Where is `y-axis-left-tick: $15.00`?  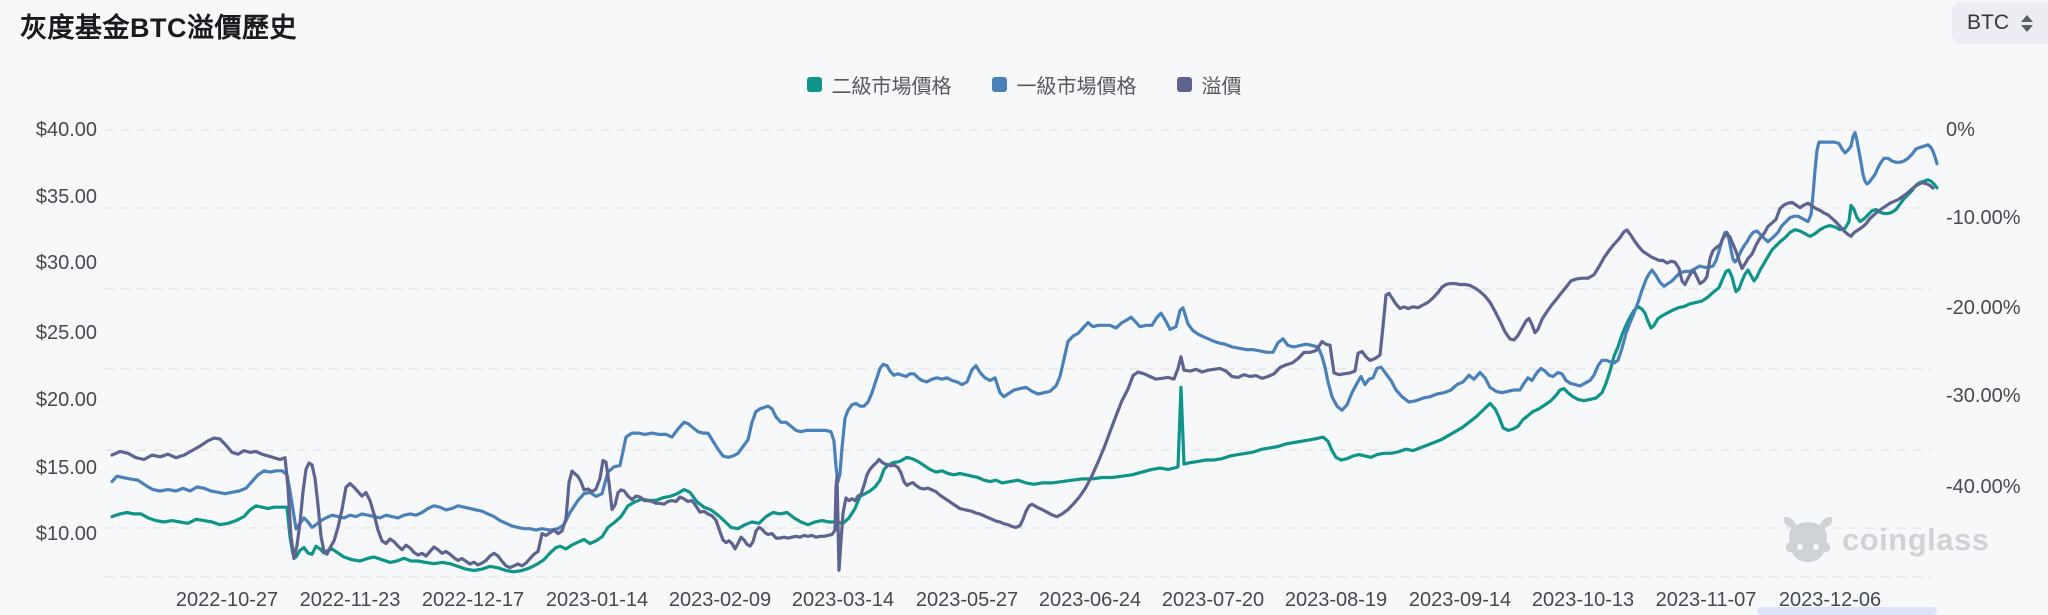
y-axis-left-tick: $15.00 is located at coordinates (66, 468).